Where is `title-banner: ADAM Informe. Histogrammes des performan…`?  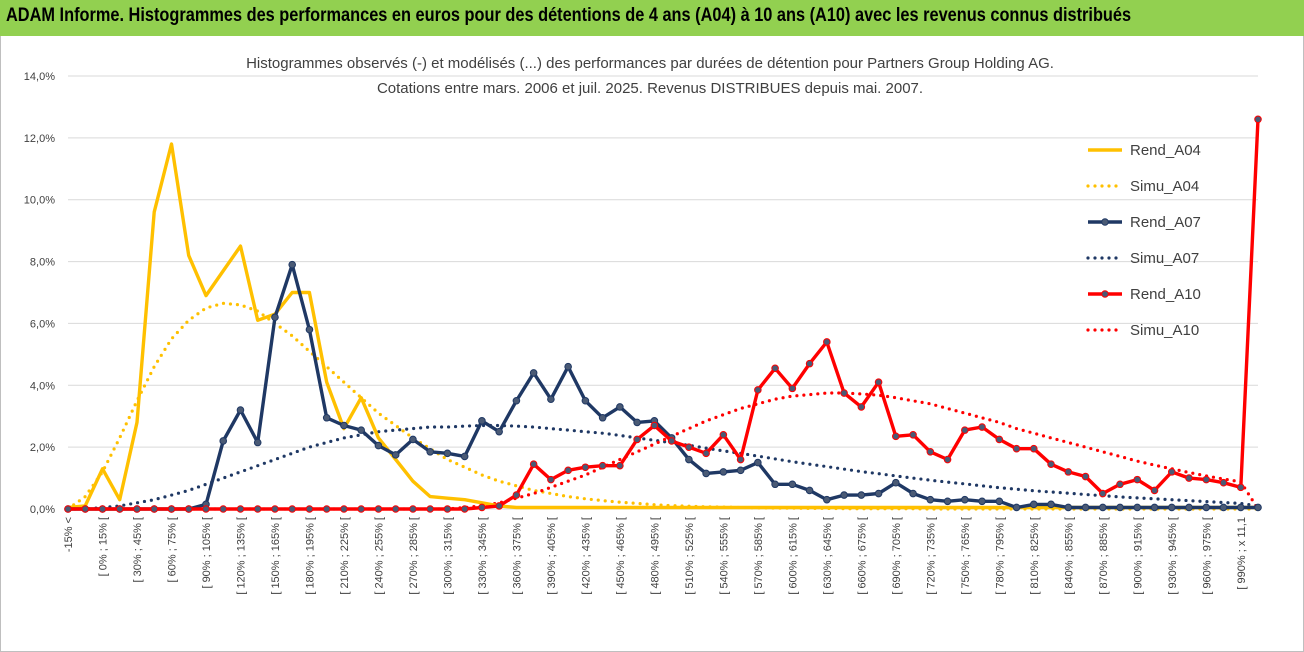
title-banner: ADAM Informe. Histogrammes des performan… is located at coordinates (652, 18).